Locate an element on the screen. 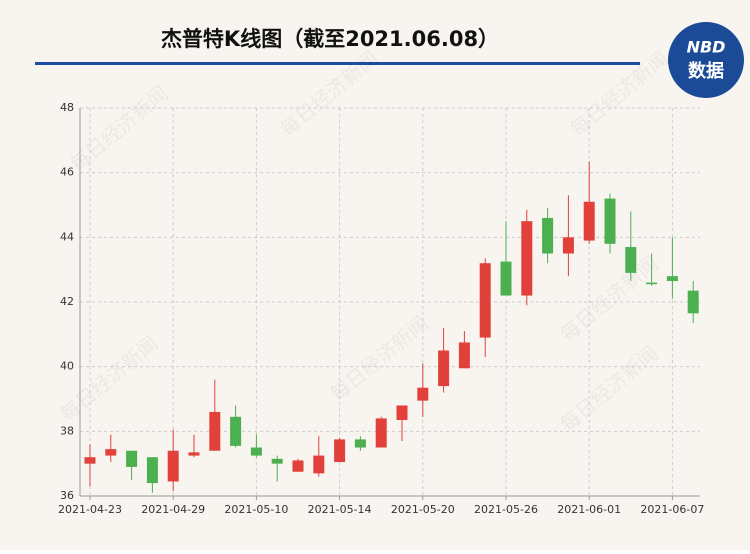 The image size is (750, 554). title-rule is located at coordinates (337, 63).